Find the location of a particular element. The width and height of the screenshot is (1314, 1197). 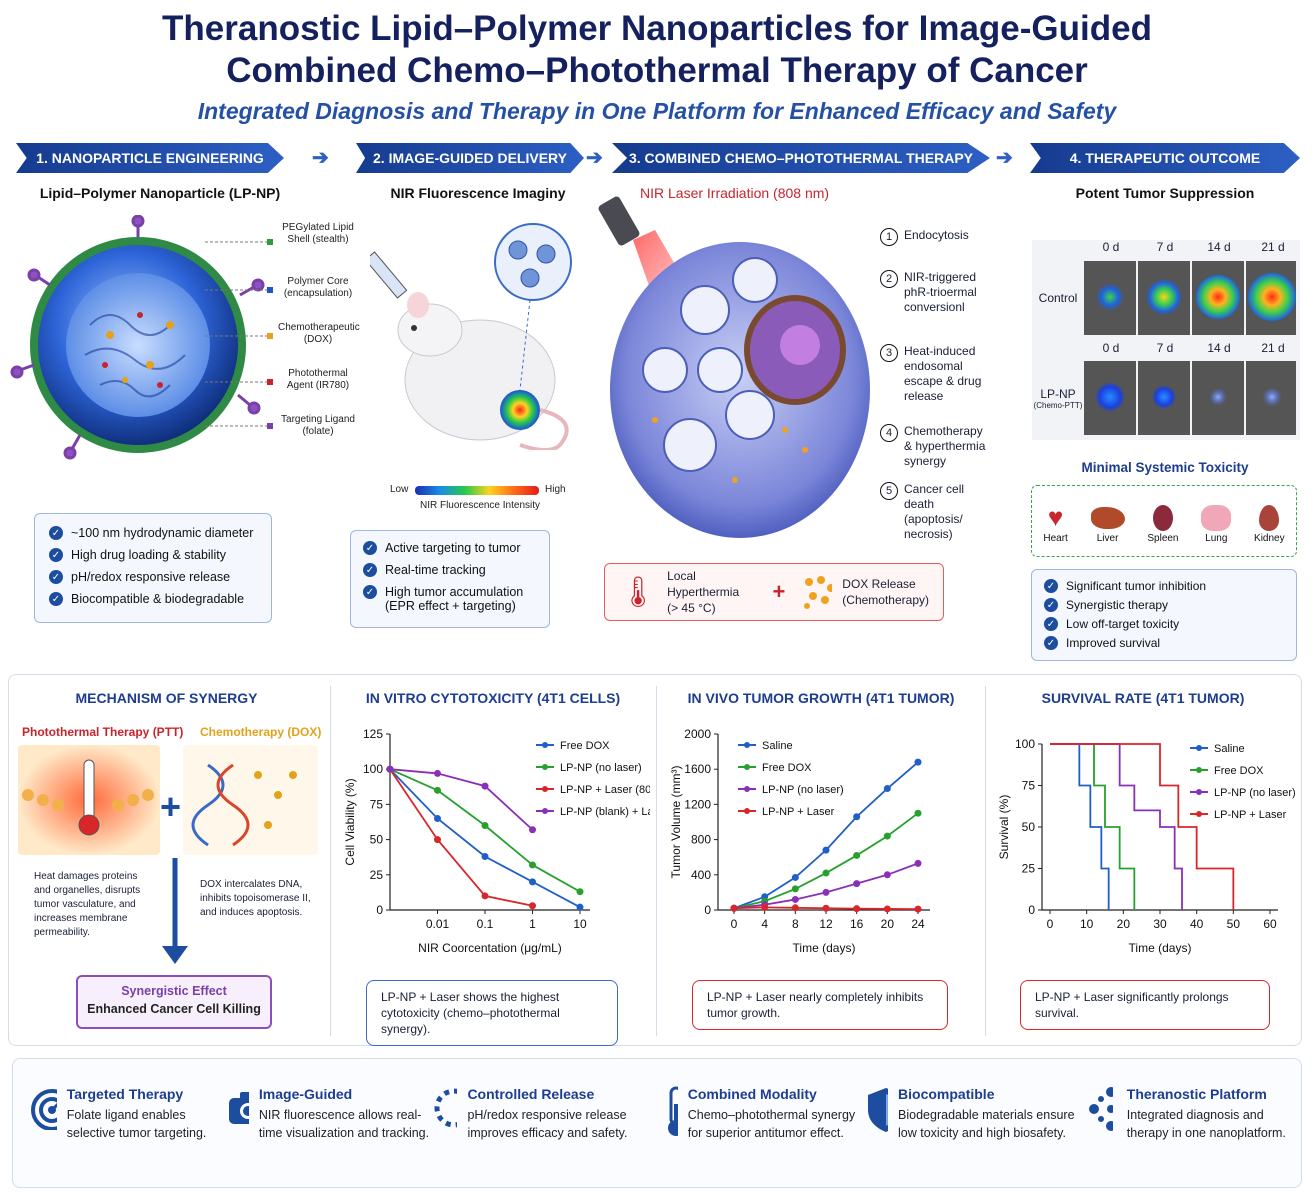

target-icon is located at coordinates (44, 1109).